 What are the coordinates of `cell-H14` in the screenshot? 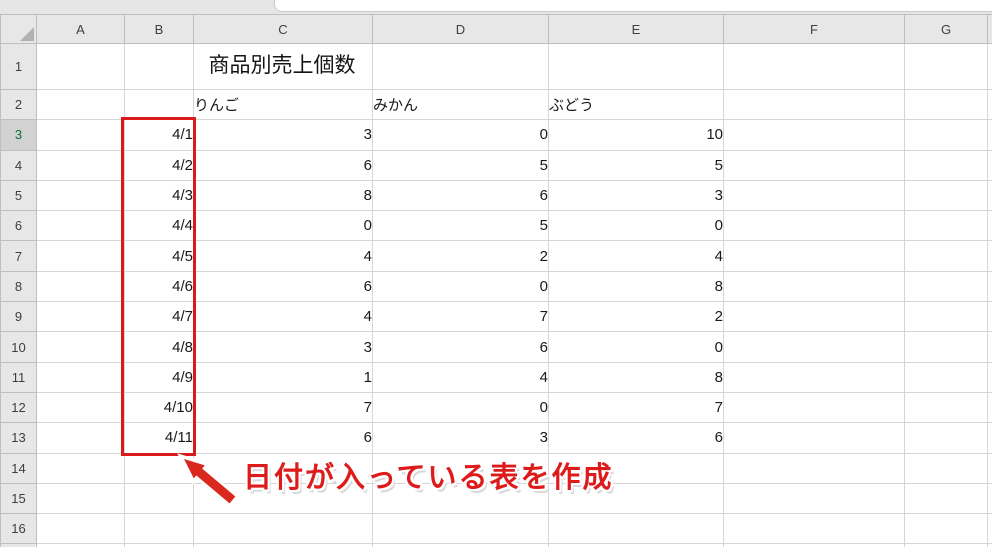 It's located at (989, 468).